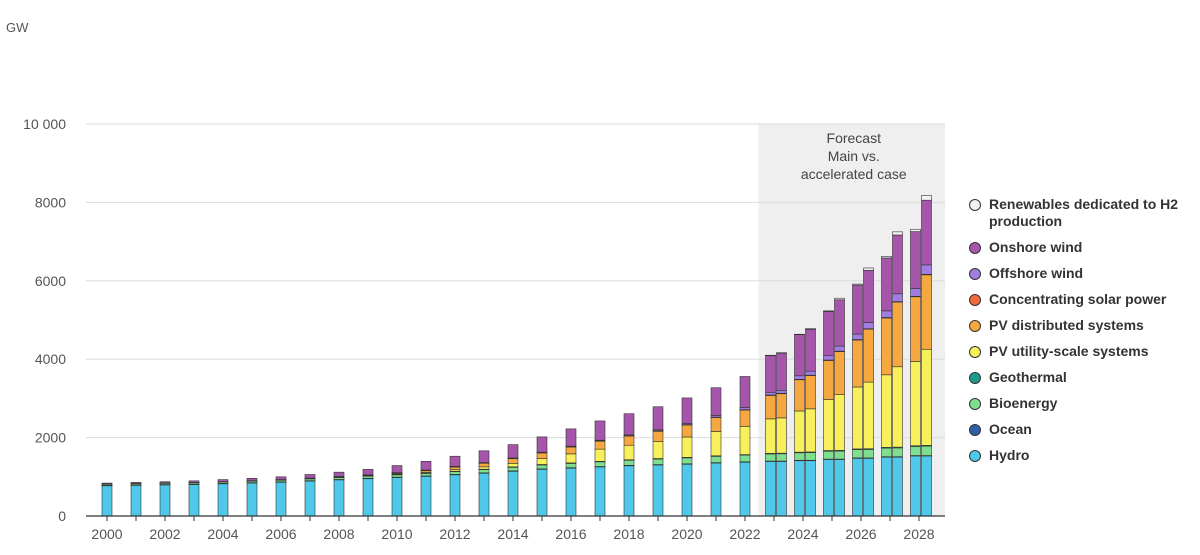 The height and width of the screenshot is (555, 1200). What do you see at coordinates (17, 27) in the screenshot?
I see `unit-label: GW` at bounding box center [17, 27].